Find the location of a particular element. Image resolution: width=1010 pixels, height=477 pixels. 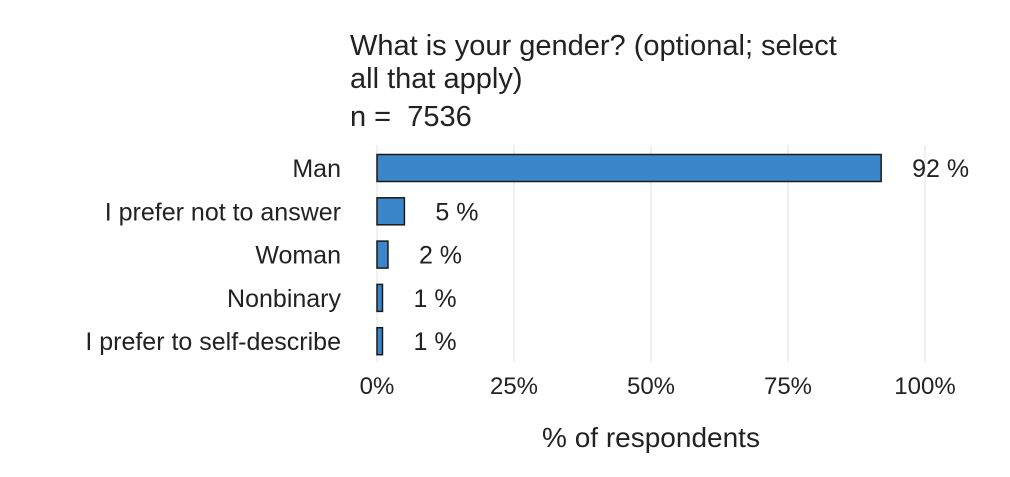

category-label-3: Nonbinary is located at coordinates (284, 299).